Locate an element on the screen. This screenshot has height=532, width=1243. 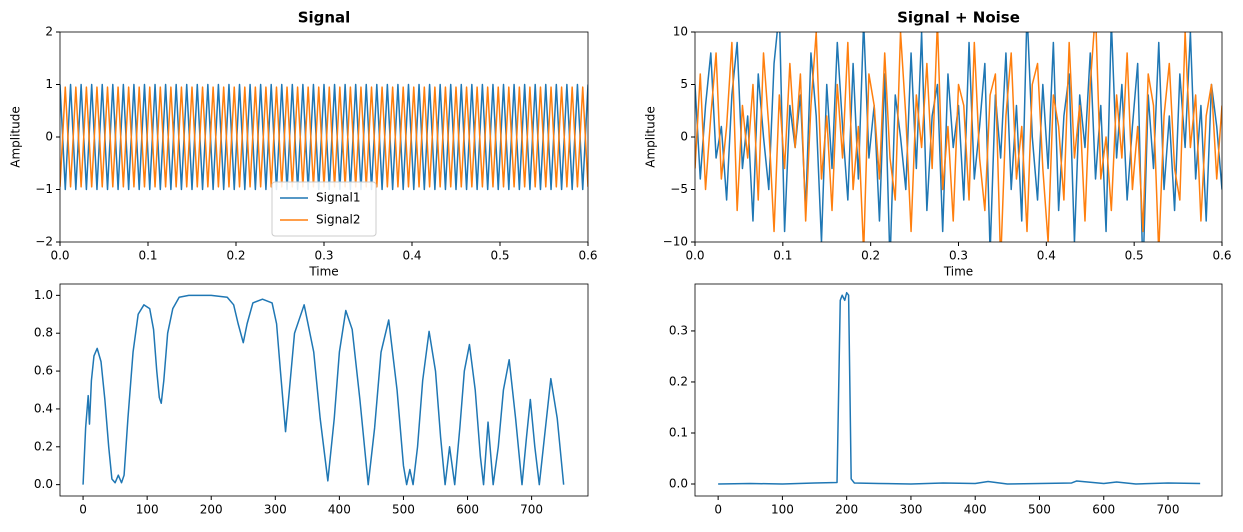
y-tick-label: 10 is located at coordinates (680, 32).